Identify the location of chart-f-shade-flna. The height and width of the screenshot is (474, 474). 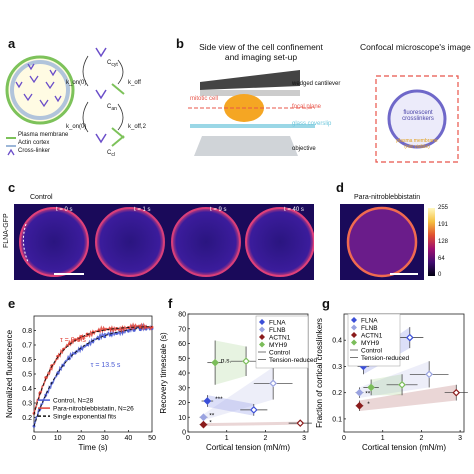
(230, 405).